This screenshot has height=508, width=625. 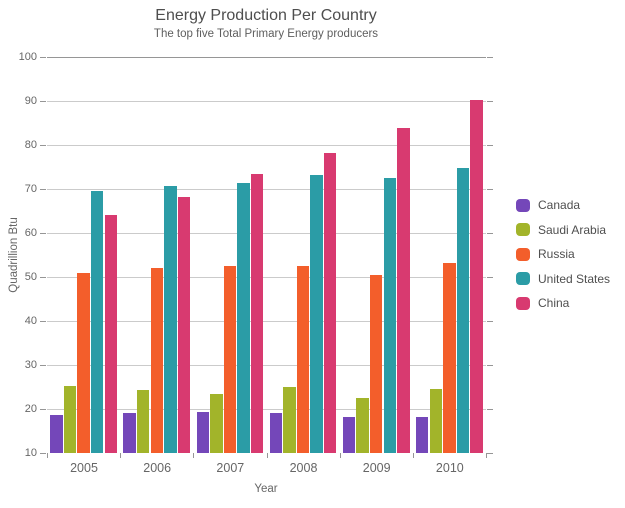 I want to click on bar-saudi-arabia-2010, so click(x=435, y=420).